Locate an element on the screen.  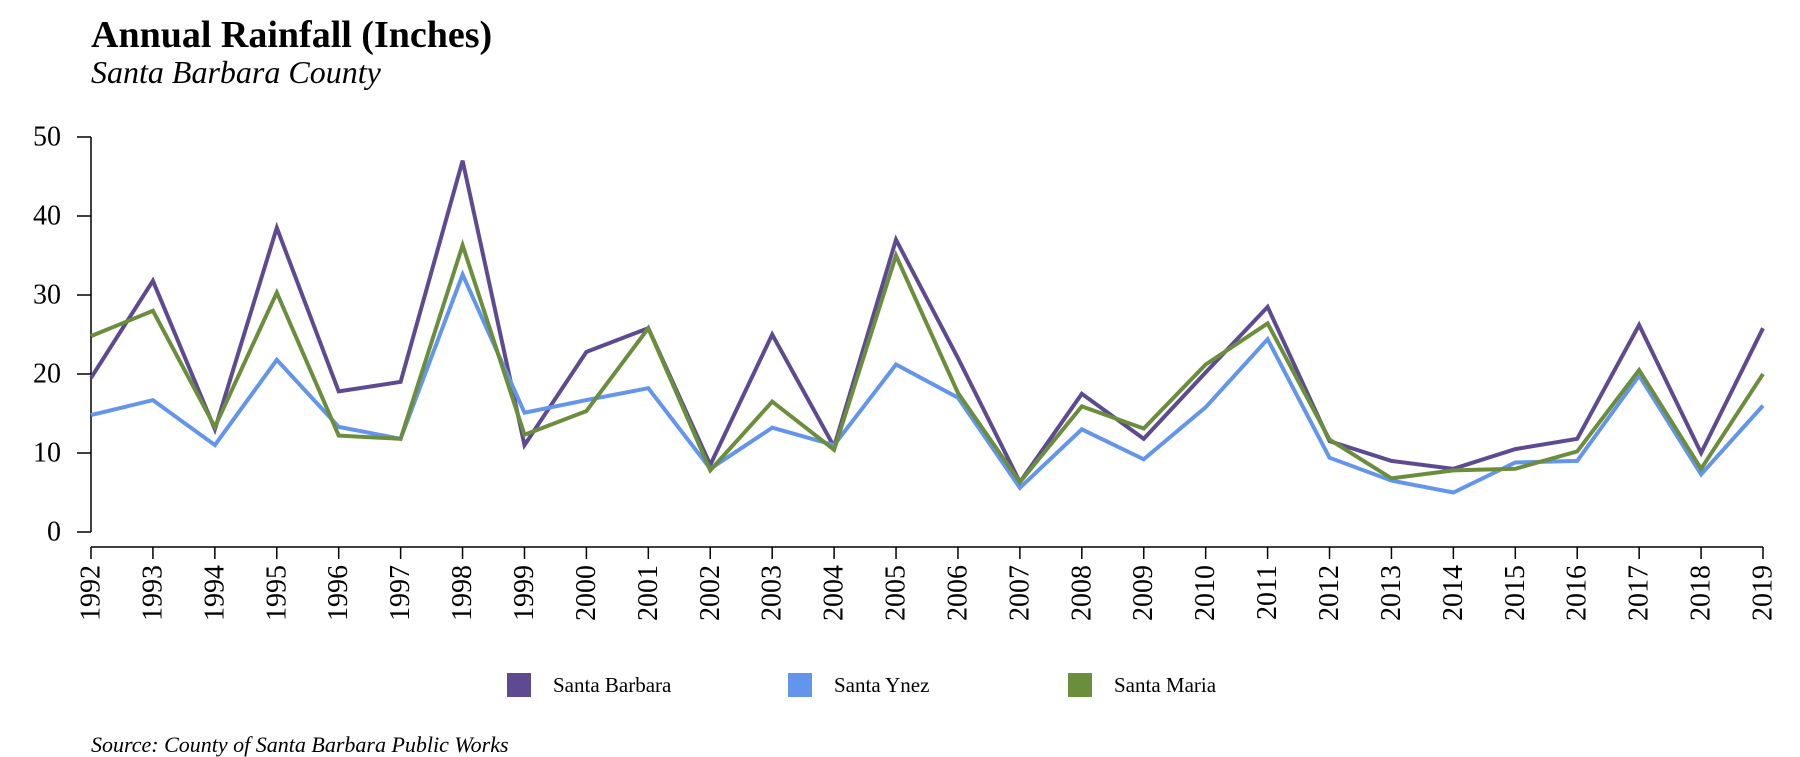
y-tick-label: 20 is located at coordinates (47, 374).